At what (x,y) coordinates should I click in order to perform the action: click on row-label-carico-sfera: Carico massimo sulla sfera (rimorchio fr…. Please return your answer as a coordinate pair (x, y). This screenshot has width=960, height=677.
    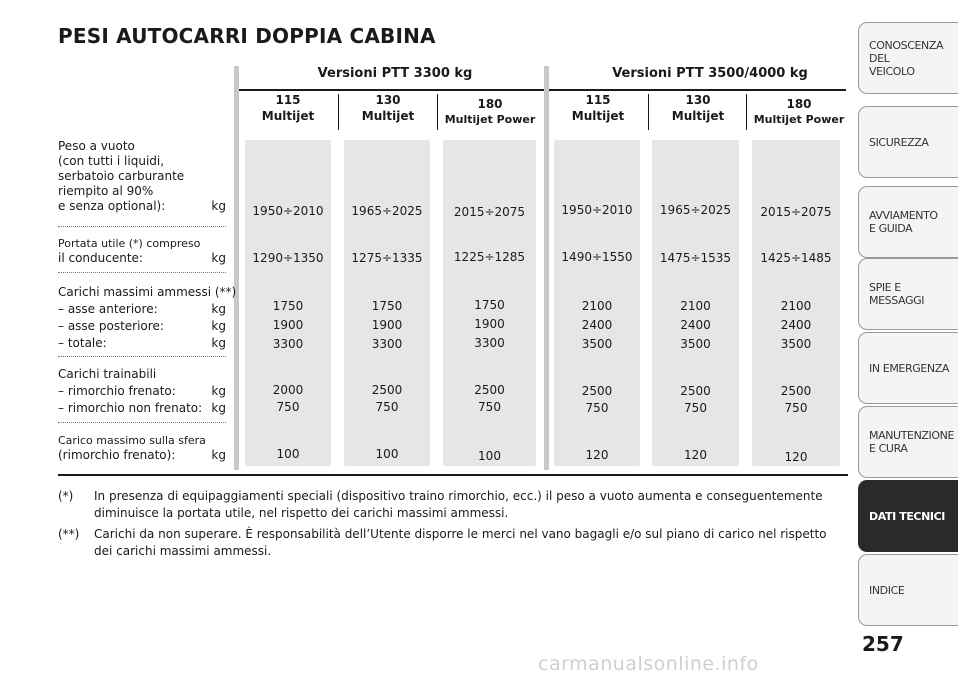
    Looking at the image, I should click on (142, 448).